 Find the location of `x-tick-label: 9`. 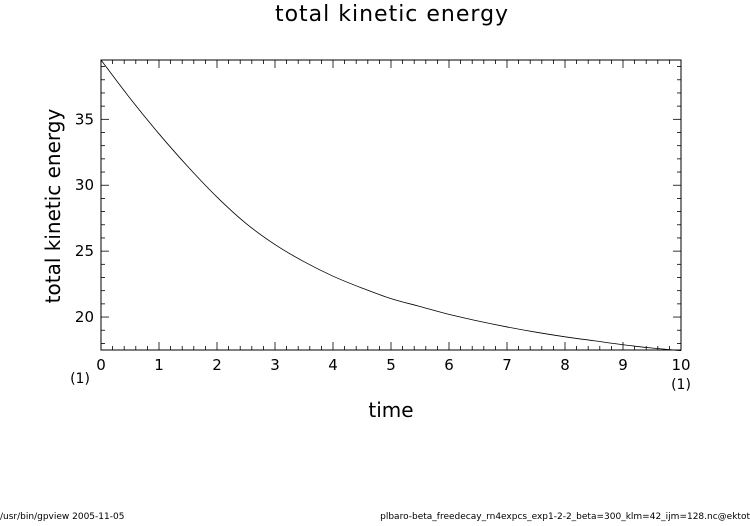

x-tick-label: 9 is located at coordinates (623, 365).